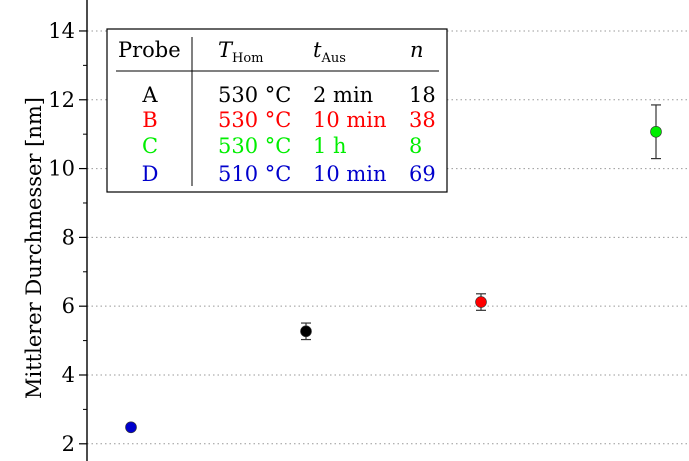 This screenshot has width=689, height=461. Describe the element at coordinates (61, 100) in the screenshot. I see `y-tick-label: 12` at that location.